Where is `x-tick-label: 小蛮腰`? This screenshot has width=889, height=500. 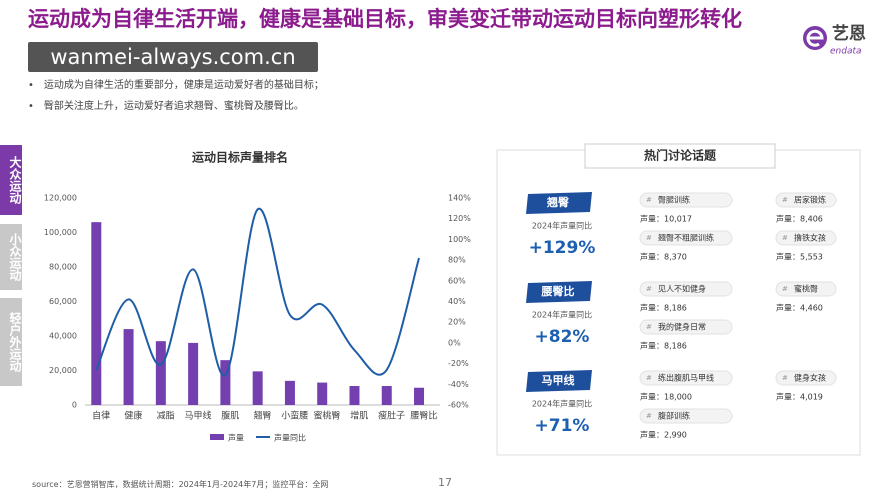 x-tick-label: 小蛮腰 is located at coordinates (294, 416).